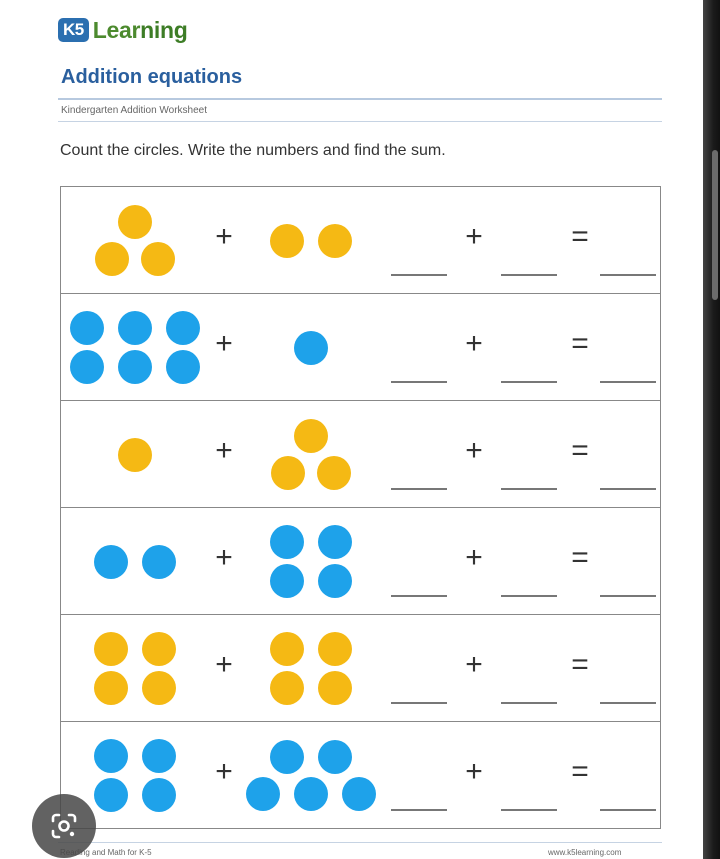 The image size is (720, 859). What do you see at coordinates (360, 99) in the screenshot?
I see `title-divider` at bounding box center [360, 99].